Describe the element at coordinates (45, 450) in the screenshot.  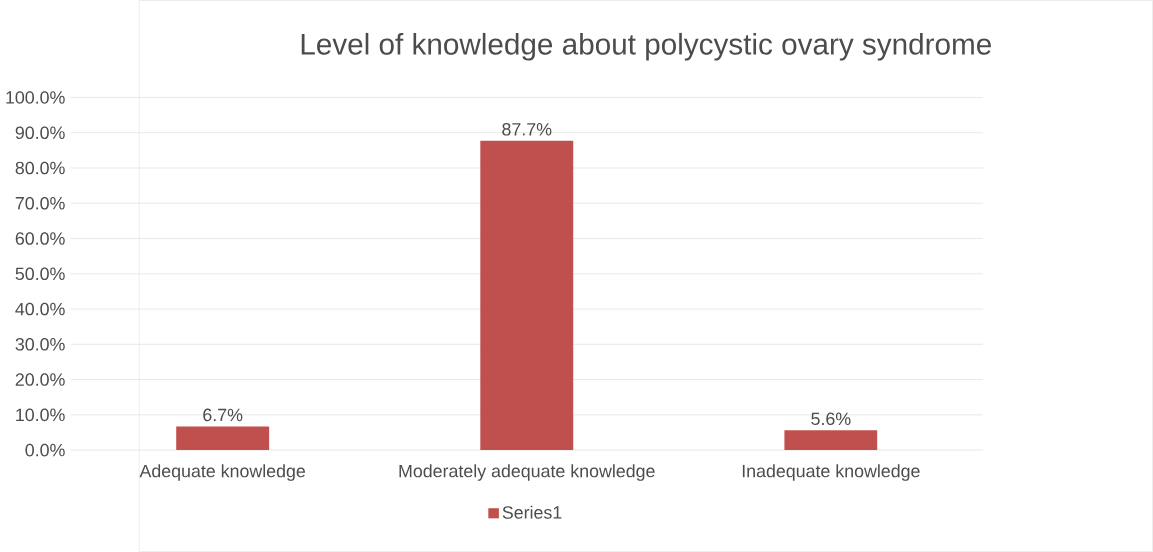
I see `y-tick-label: 0.0%` at that location.